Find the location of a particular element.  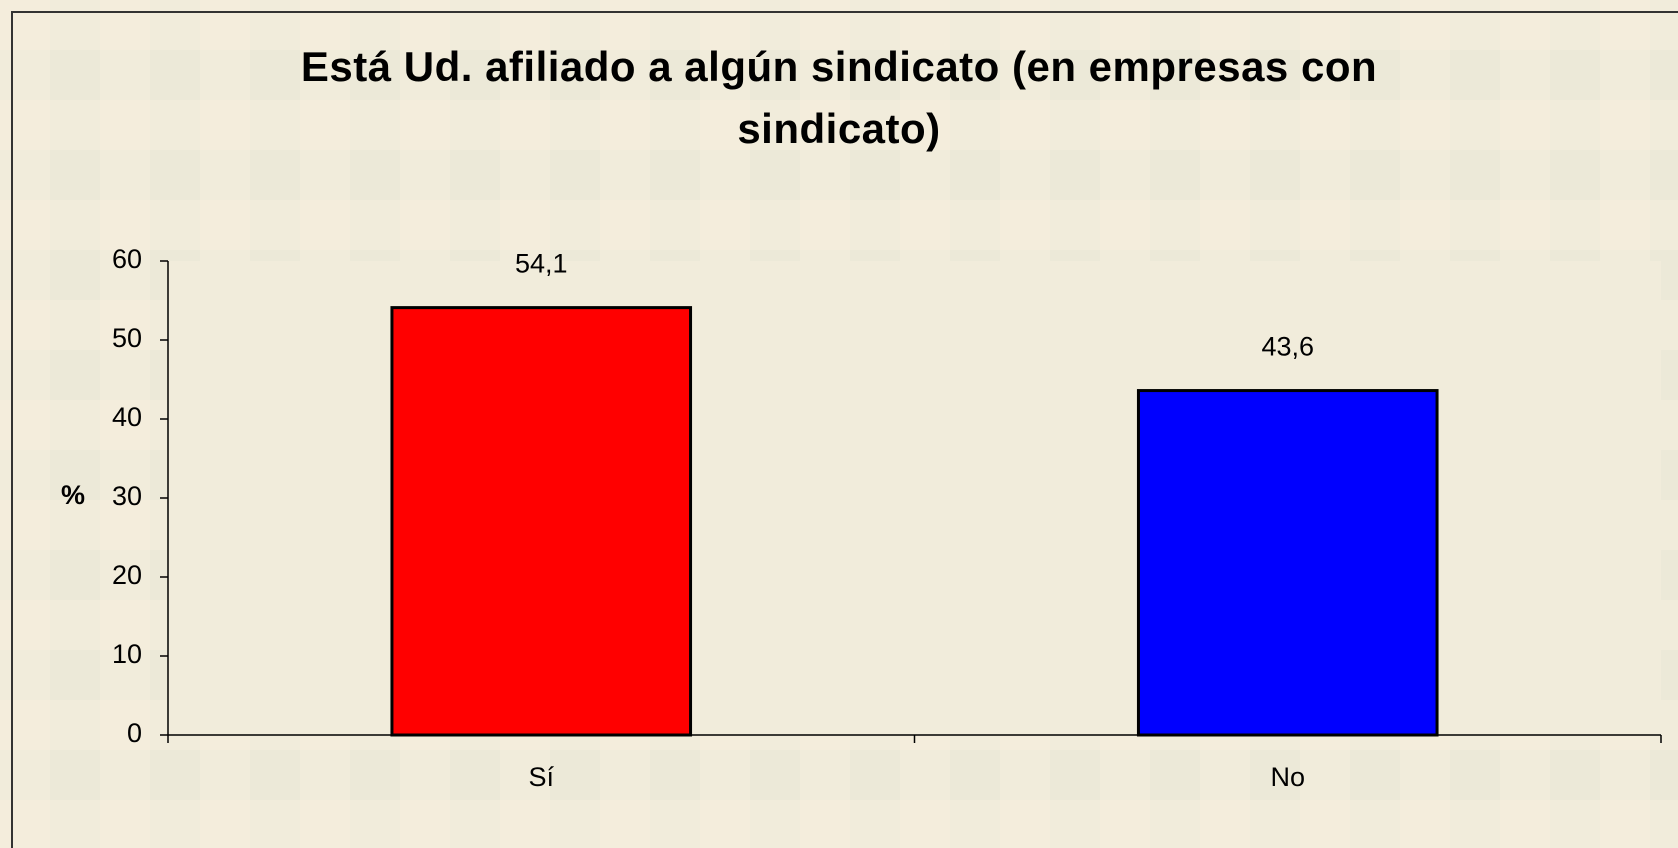

x-tick-label: Sí is located at coordinates (541, 777).